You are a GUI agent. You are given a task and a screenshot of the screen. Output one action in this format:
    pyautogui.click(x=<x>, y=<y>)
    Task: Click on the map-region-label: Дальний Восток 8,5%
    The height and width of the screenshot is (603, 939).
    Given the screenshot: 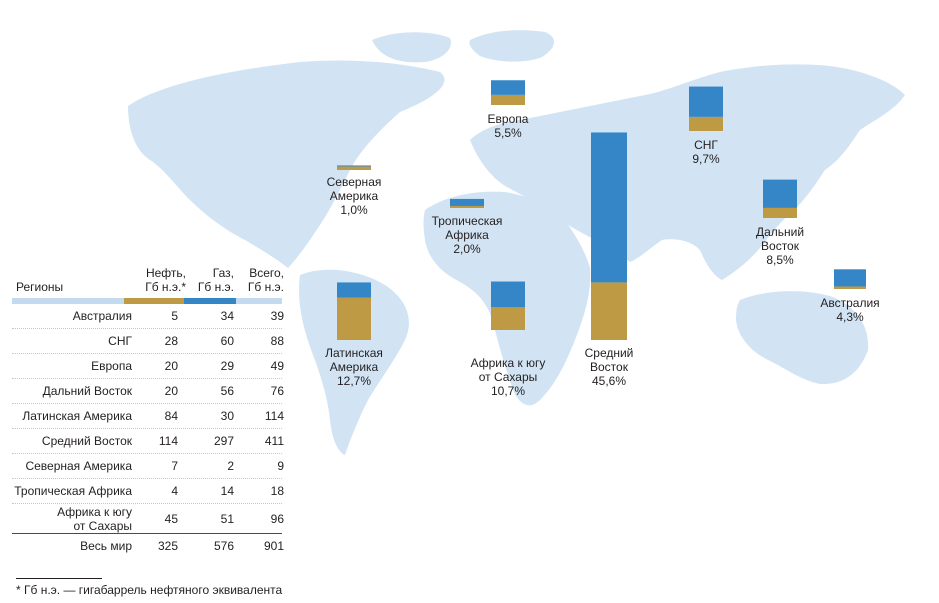 What is the action you would take?
    pyautogui.click(x=780, y=246)
    